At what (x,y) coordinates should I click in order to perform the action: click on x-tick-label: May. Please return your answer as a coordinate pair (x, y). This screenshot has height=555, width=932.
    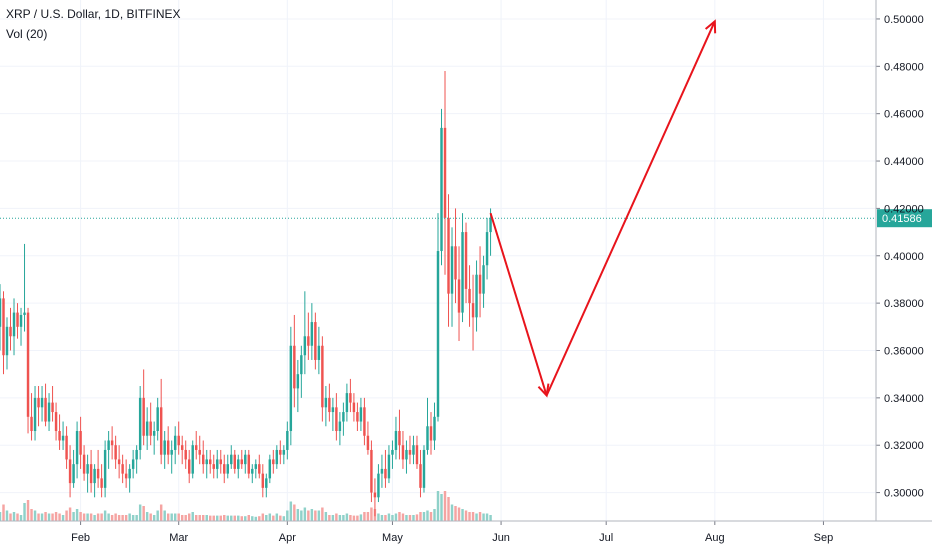
    Looking at the image, I should click on (392, 538).